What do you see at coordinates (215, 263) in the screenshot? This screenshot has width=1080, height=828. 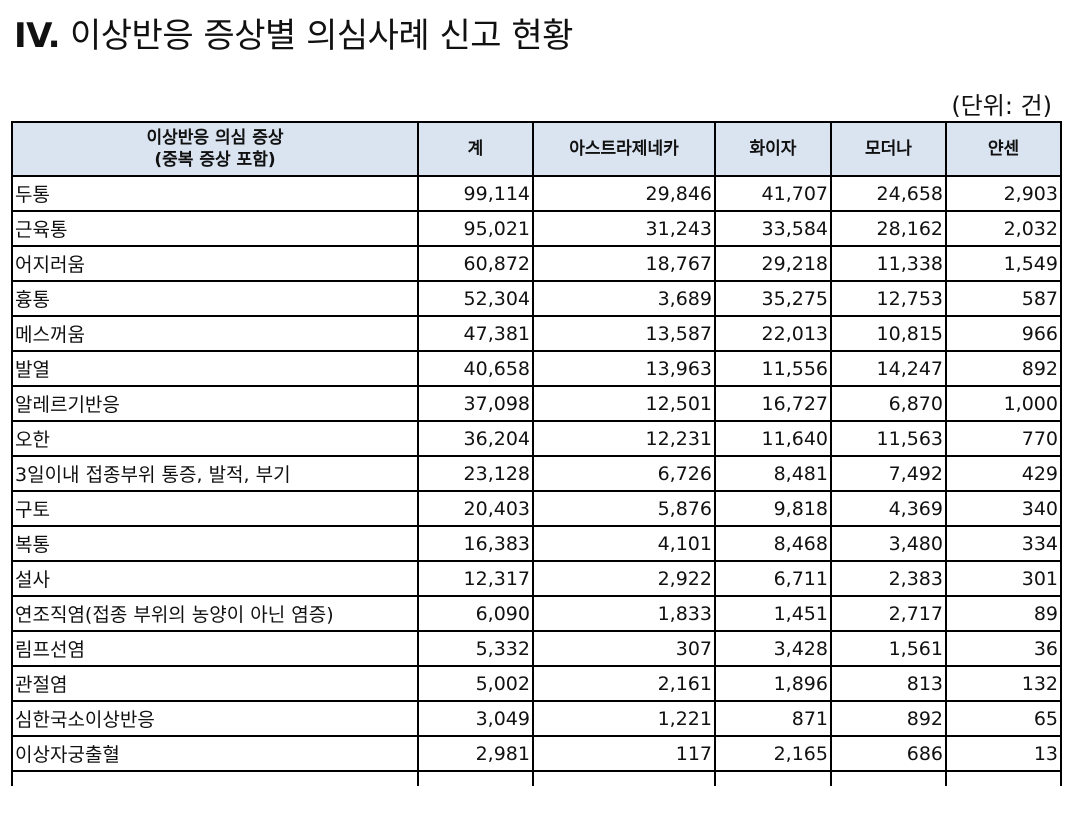 I see `cell-symptom: 어지러움` at bounding box center [215, 263].